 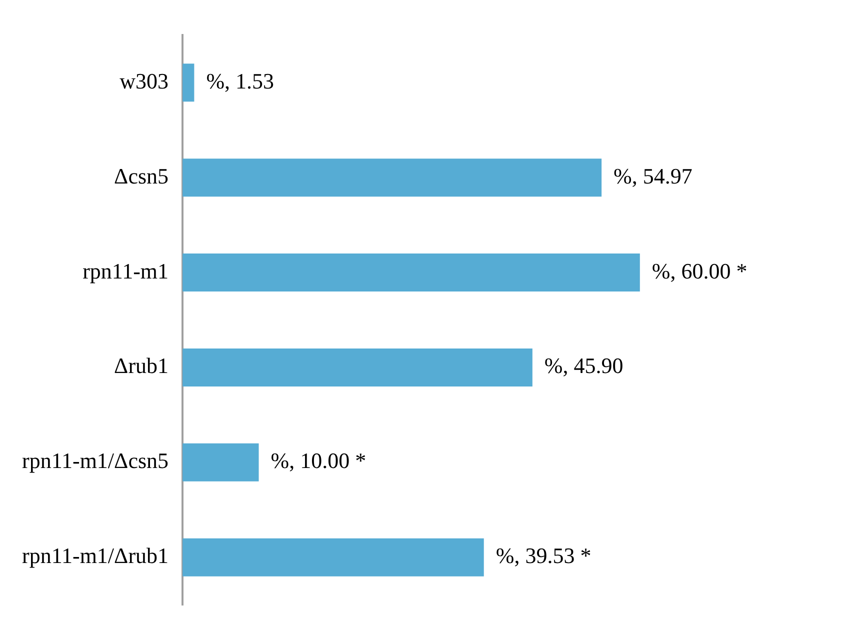 What do you see at coordinates (240, 81) in the screenshot?
I see `data-label: %, 1.53` at bounding box center [240, 81].